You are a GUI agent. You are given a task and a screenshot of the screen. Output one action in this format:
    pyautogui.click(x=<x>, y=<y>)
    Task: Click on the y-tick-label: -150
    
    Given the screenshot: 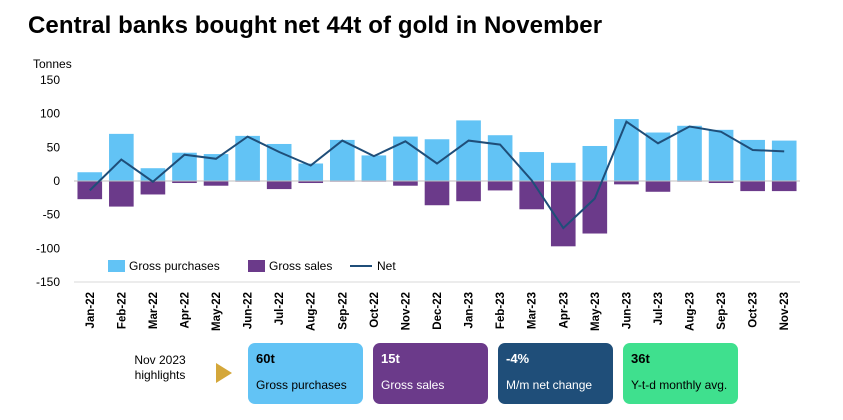 What is the action you would take?
    pyautogui.click(x=48, y=282)
    